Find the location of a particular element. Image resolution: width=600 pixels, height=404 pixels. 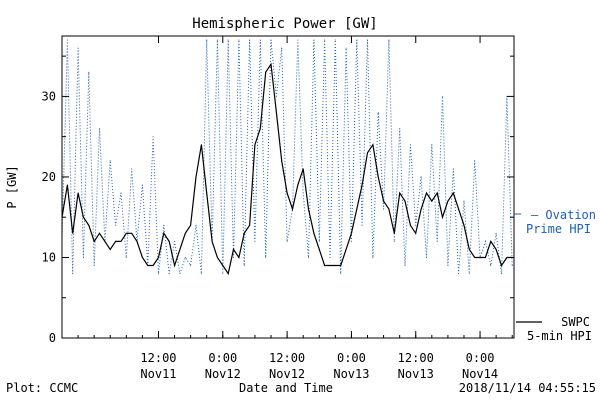

legend-ovation-line1: — Ovation is located at coordinates (563, 215).